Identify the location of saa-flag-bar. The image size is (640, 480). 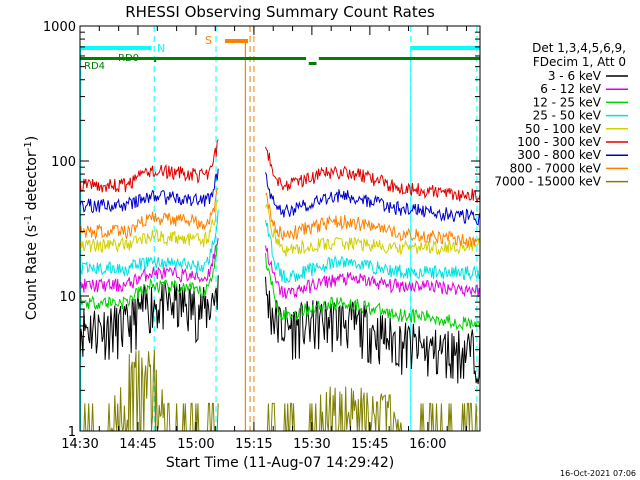
(236, 41).